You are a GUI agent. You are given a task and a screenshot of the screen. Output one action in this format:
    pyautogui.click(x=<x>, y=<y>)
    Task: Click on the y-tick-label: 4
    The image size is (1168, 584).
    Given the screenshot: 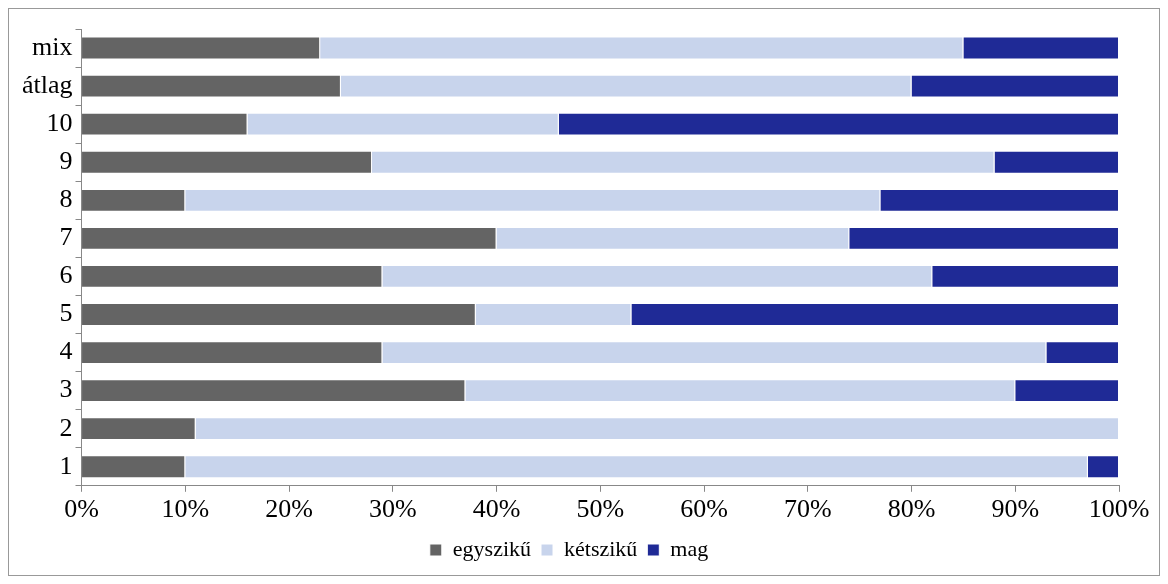 What is the action you would take?
    pyautogui.click(x=66, y=351)
    